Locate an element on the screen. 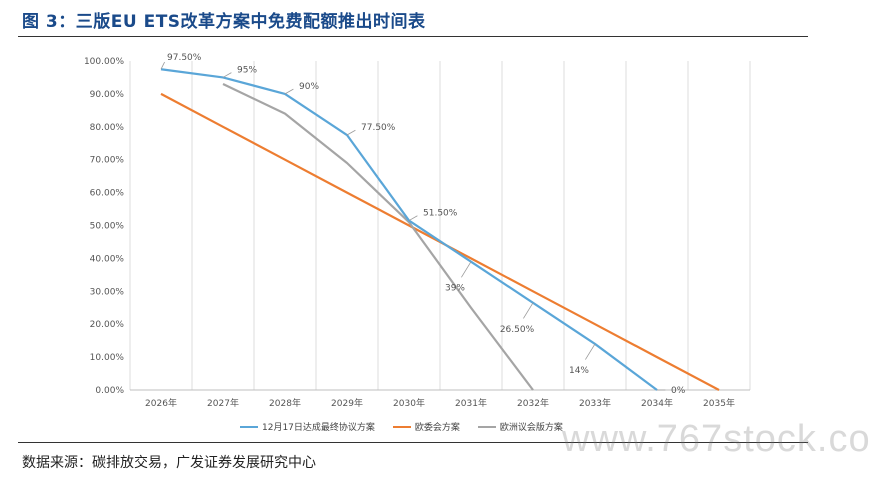 This screenshot has width=873, height=490. data-label: 77.50% is located at coordinates (378, 128).